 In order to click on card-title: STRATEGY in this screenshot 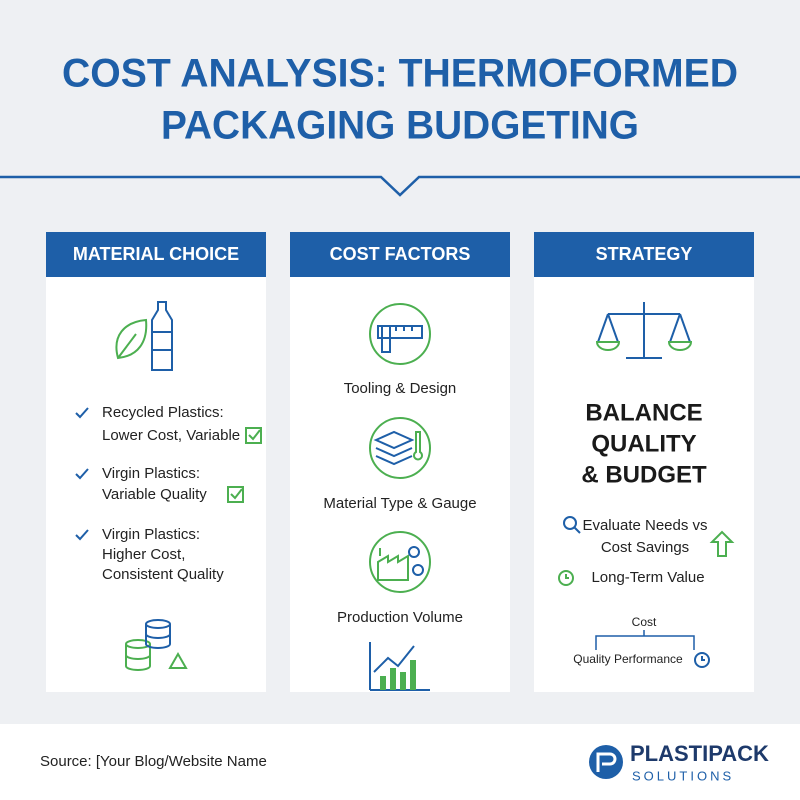, I will do `click(644, 254)`.